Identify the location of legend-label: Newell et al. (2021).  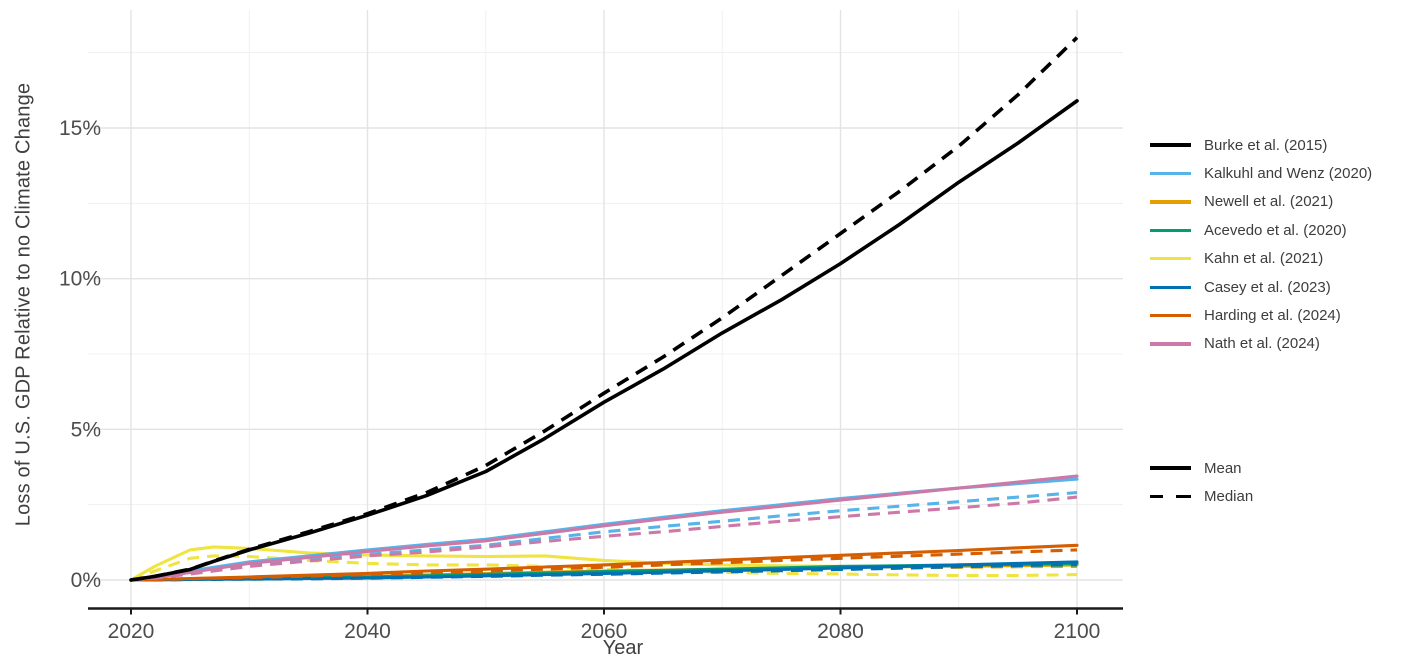
(1269, 202).